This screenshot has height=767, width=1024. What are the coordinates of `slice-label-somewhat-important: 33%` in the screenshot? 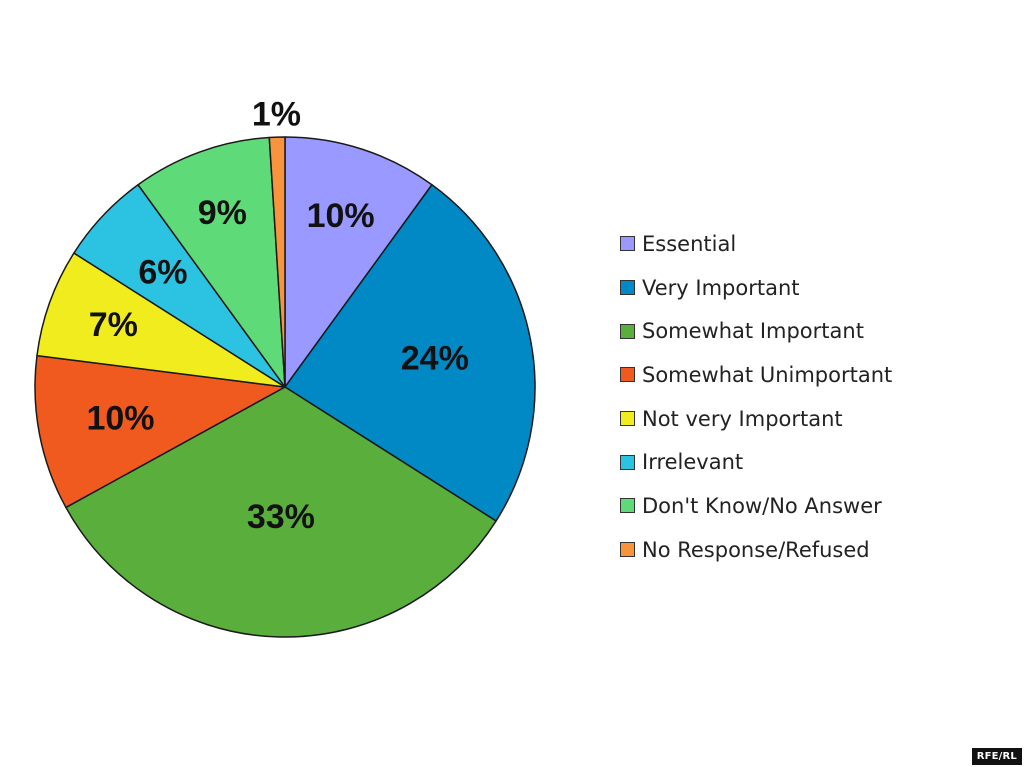 It's located at (281, 517).